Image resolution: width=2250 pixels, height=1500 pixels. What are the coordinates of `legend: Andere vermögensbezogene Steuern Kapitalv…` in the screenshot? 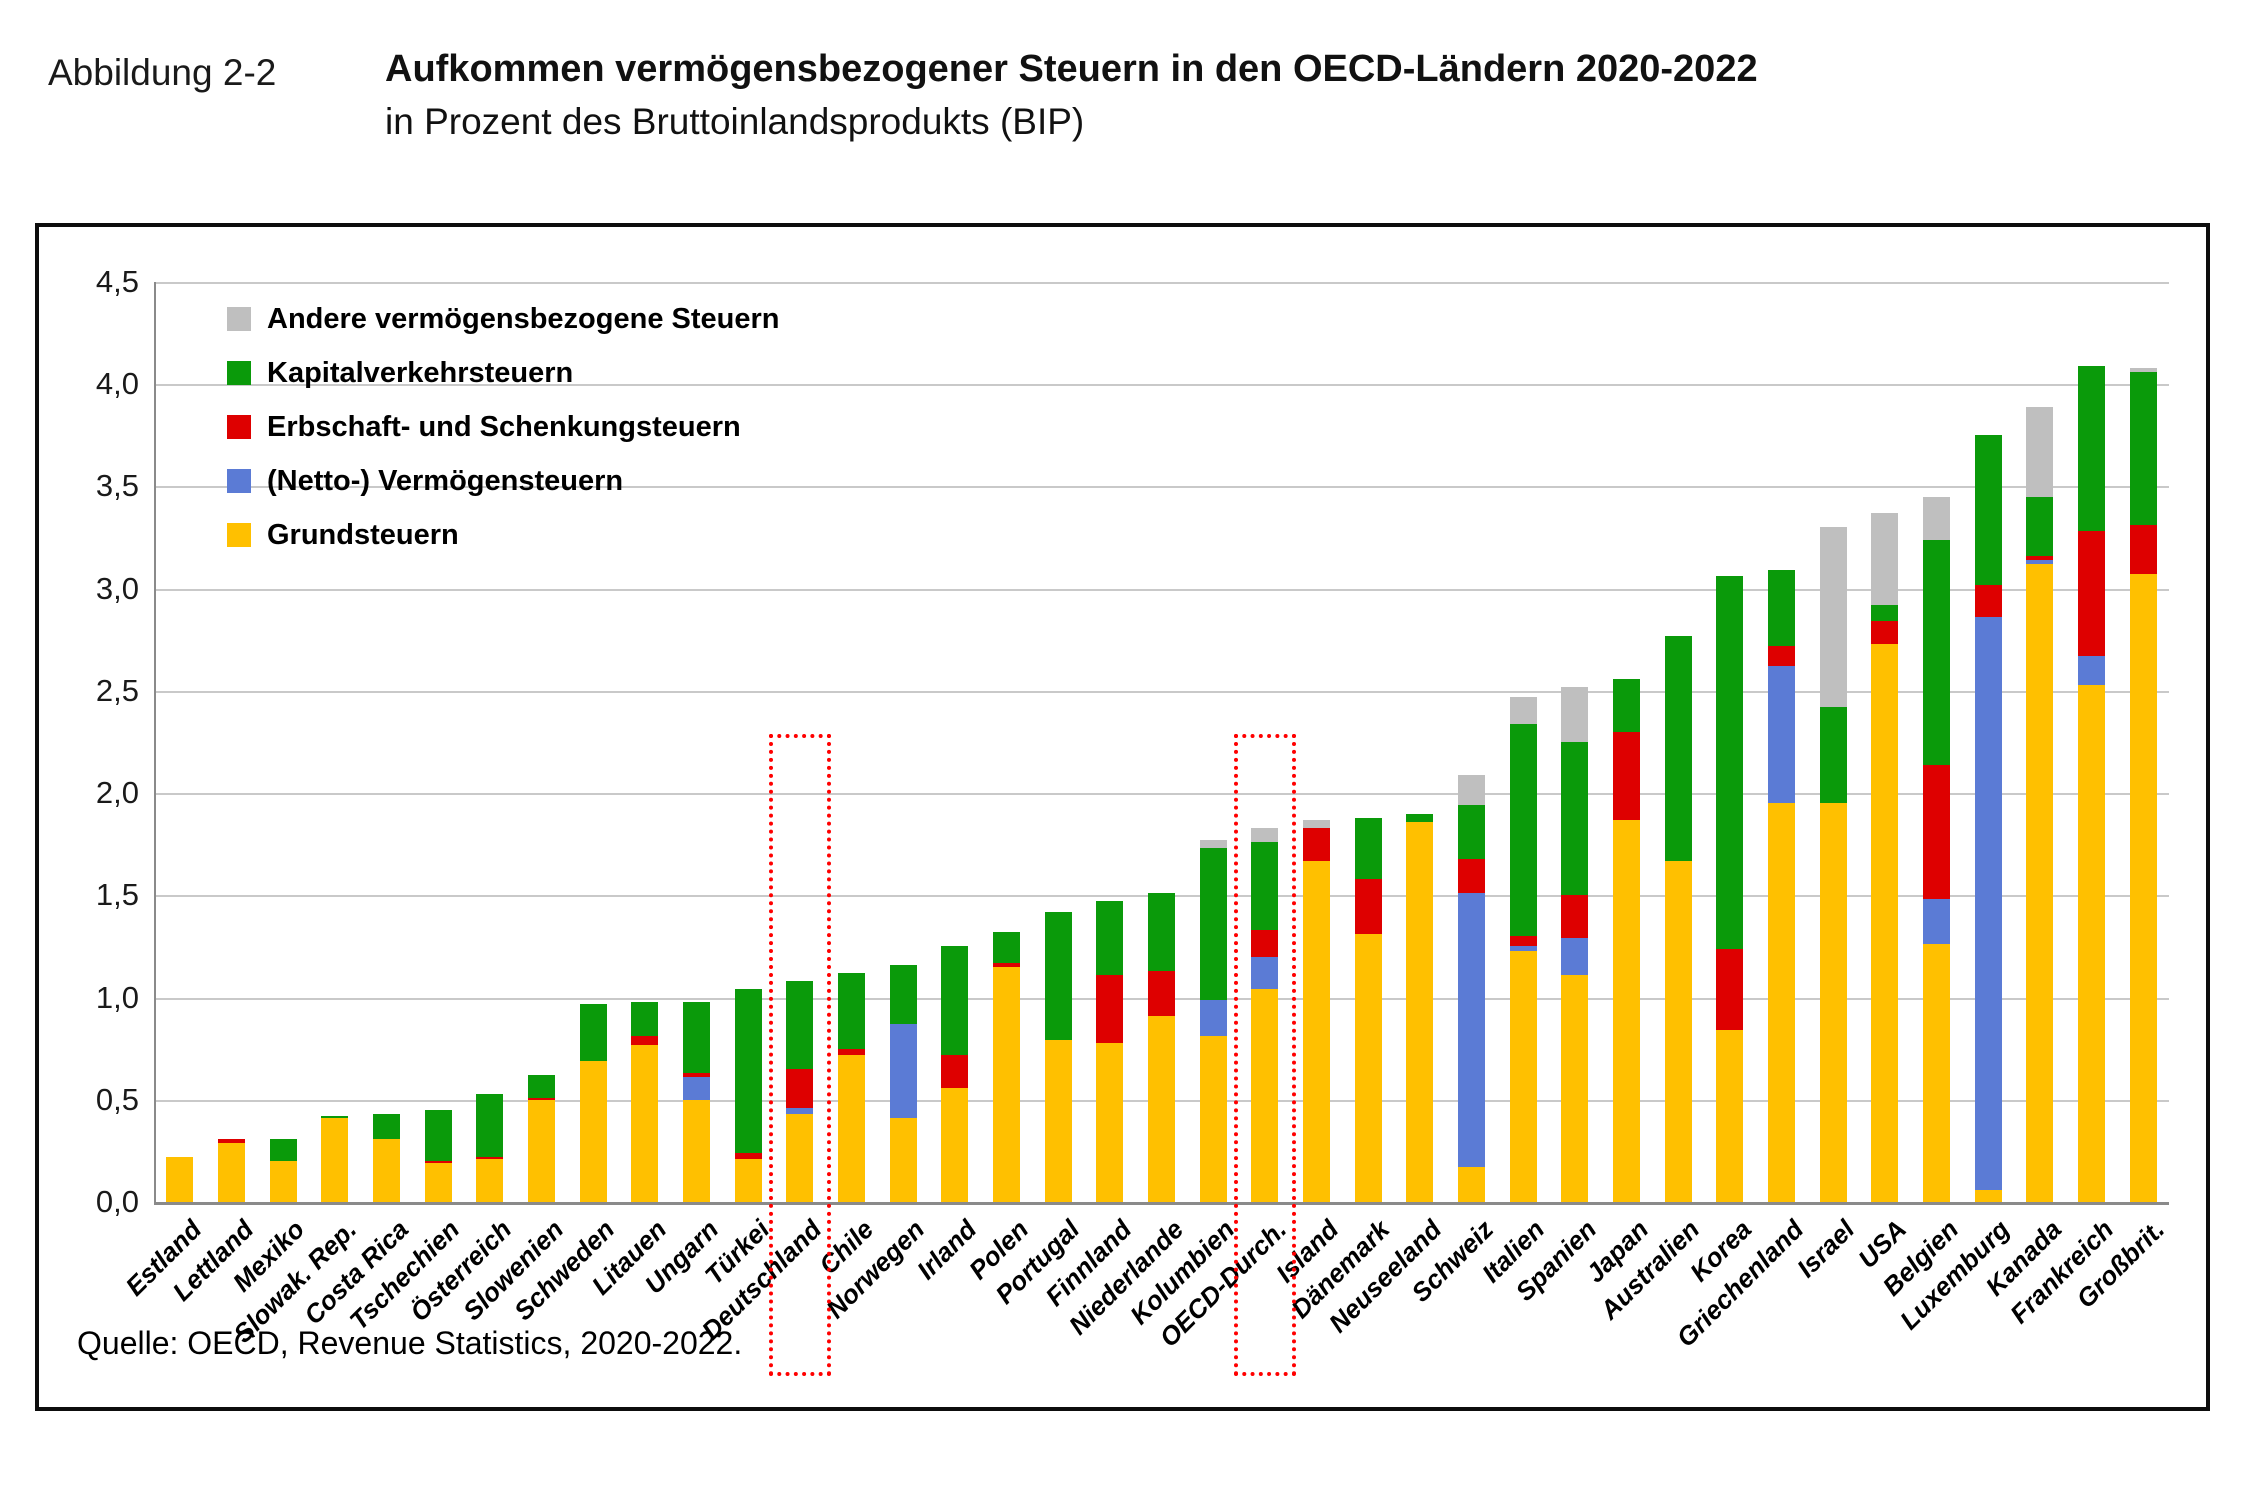 It's located at (503, 434).